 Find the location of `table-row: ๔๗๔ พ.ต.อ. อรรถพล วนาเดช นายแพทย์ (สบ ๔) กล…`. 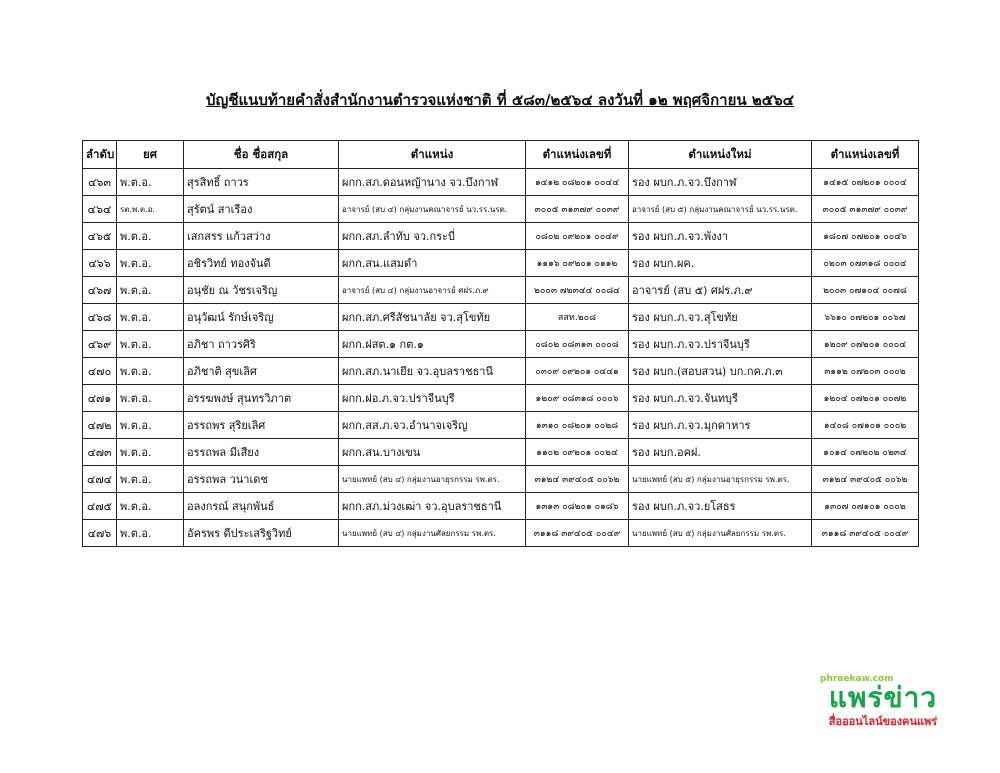

table-row: ๔๗๔ พ.ต.อ. อรรถพล วนาเดช นายแพทย์ (สบ ๔) กล… is located at coordinates (500, 479).